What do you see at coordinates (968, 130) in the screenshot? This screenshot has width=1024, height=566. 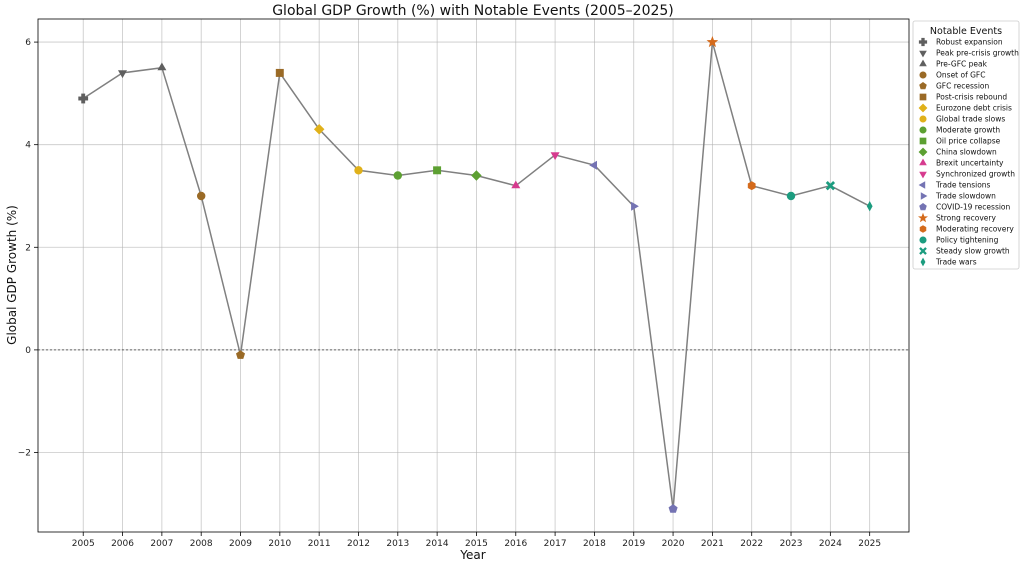 I see `legend-label: Moderate growth` at bounding box center [968, 130].